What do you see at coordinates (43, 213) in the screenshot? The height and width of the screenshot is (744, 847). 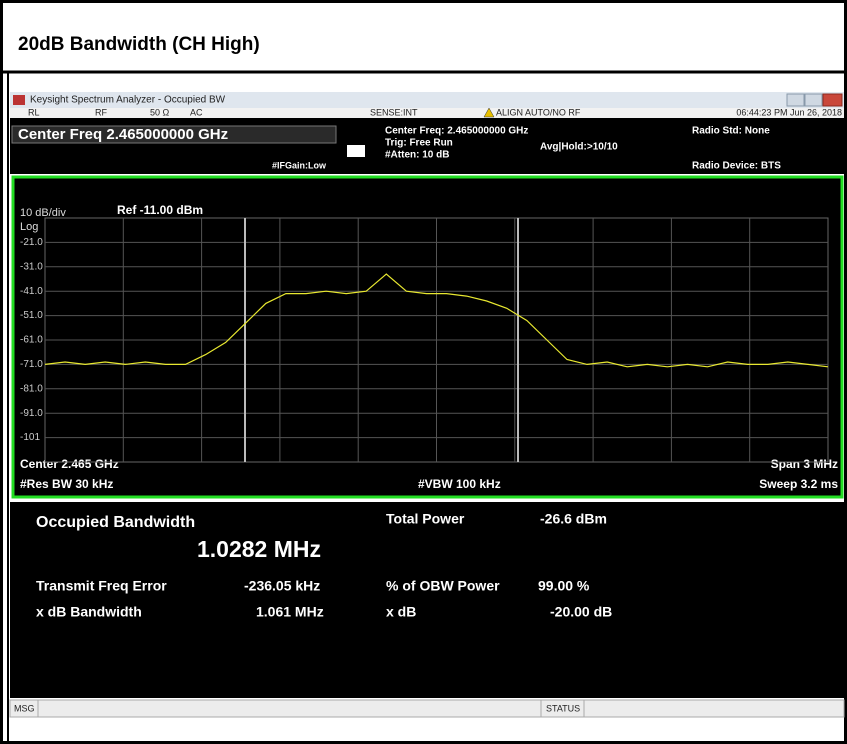 I see `scale-label: 10 dB/div` at bounding box center [43, 213].